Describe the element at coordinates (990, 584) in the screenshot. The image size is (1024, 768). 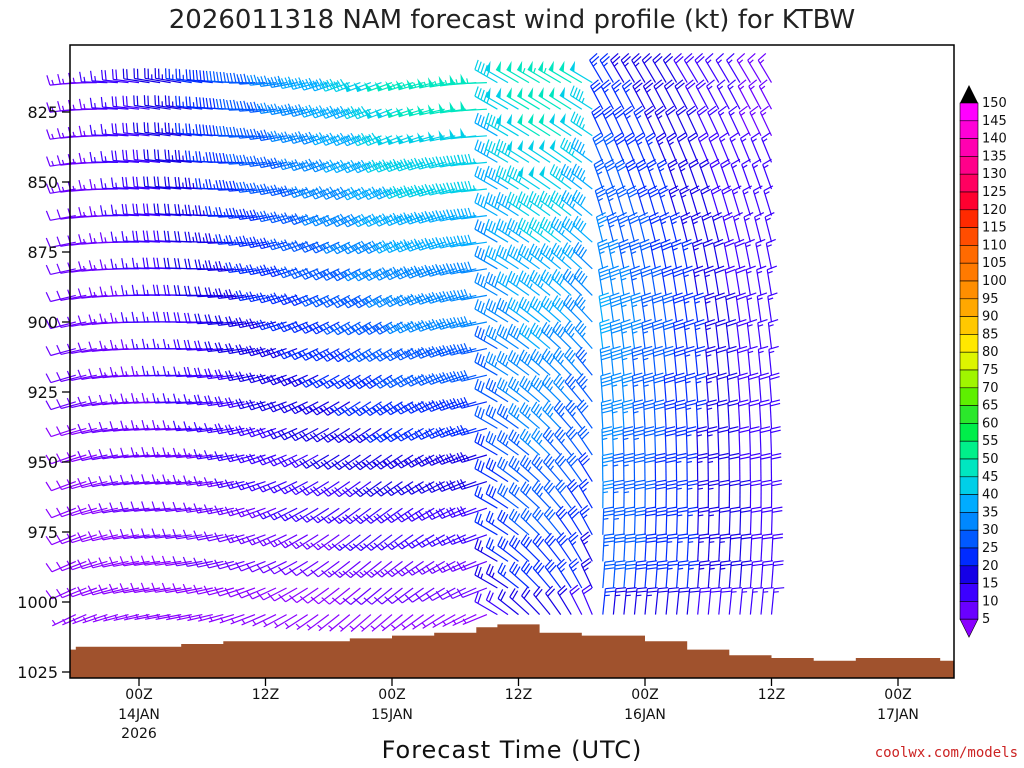
I see `colorbar-label: 15` at that location.